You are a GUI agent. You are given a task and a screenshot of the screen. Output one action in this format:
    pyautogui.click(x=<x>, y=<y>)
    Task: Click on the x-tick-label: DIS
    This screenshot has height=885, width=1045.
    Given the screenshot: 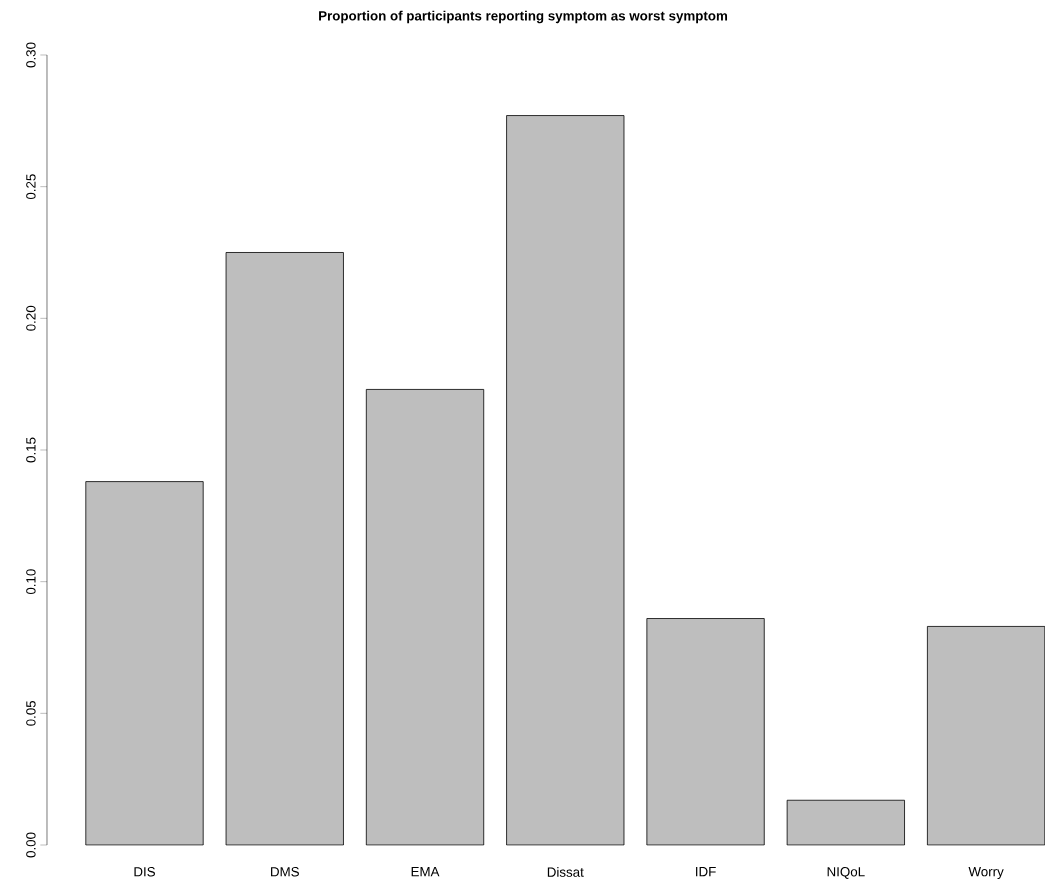 What is the action you would take?
    pyautogui.click(x=144, y=872)
    